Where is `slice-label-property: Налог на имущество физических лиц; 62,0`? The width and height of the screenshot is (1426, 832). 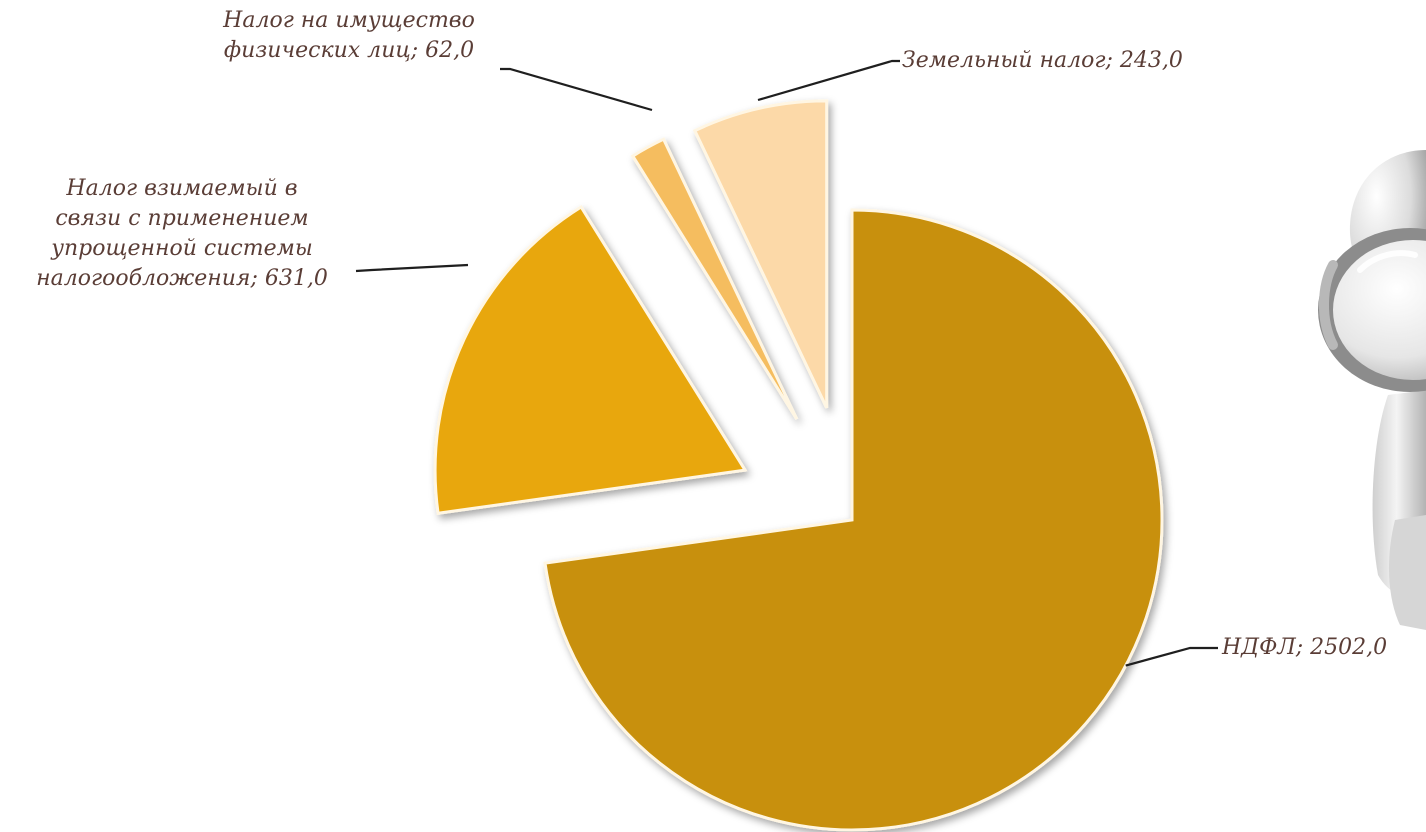
slice-label-property: Налог на имущество физических лиц; 62,0 is located at coordinates (349, 36).